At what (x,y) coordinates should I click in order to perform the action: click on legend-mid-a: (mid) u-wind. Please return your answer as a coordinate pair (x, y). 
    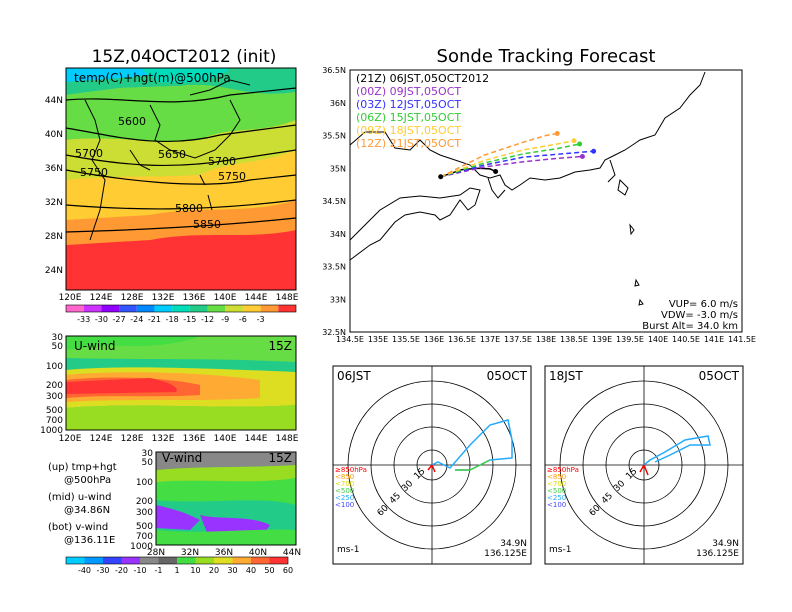
    Looking at the image, I should click on (79, 497).